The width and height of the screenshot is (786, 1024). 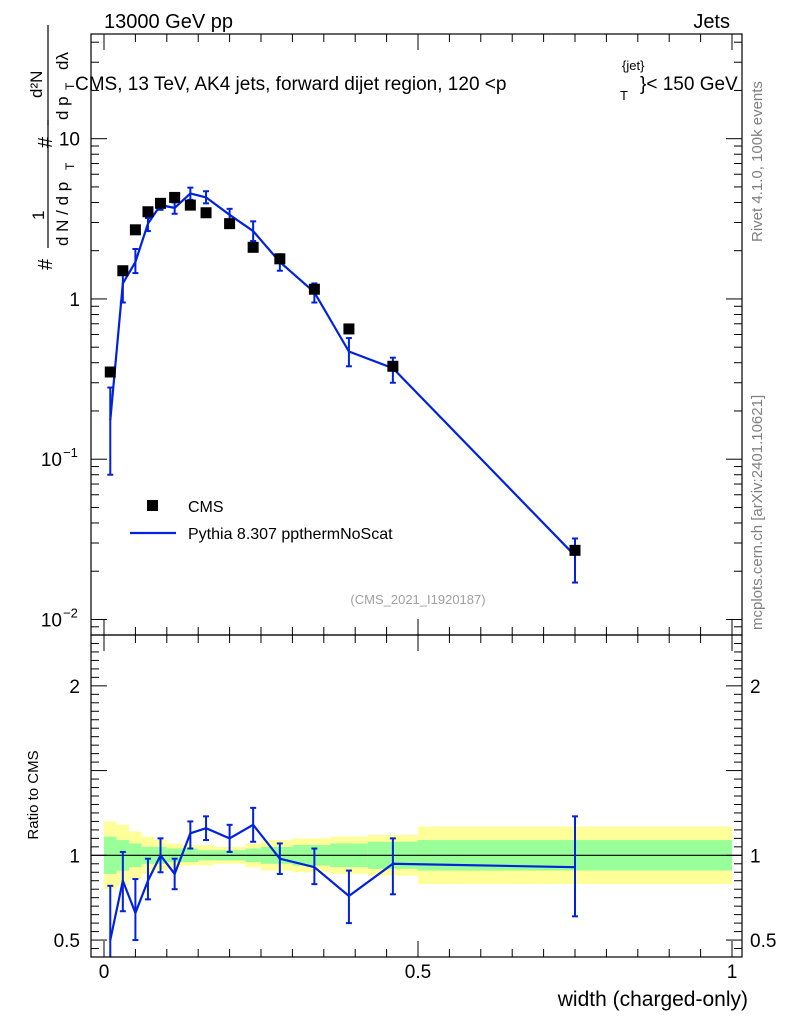 What do you see at coordinates (633, 65) in the screenshot?
I see `title-sup: {jet}` at bounding box center [633, 65].